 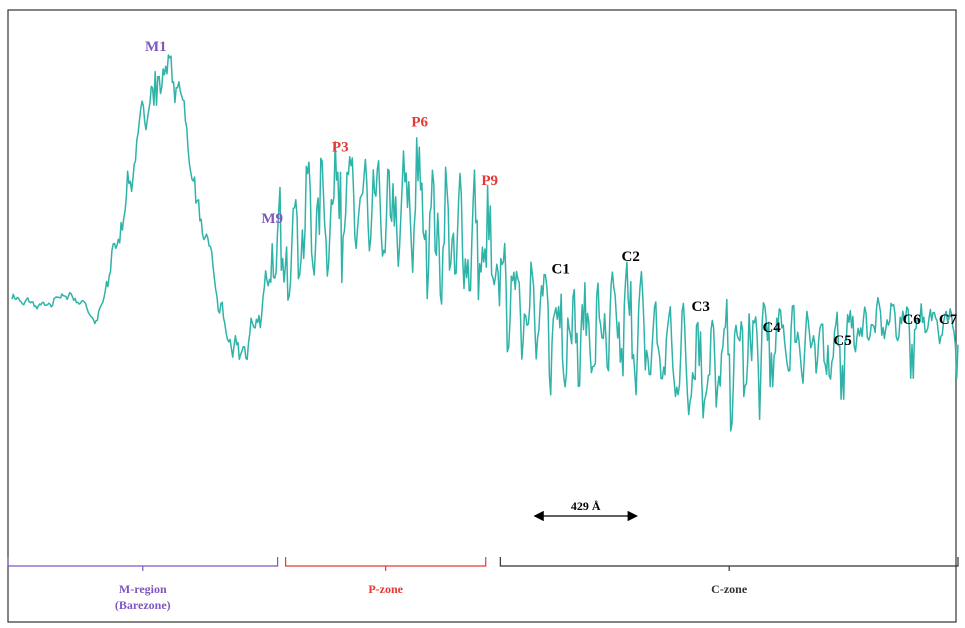 What do you see at coordinates (156, 47) in the screenshot?
I see `peak-label-m1: M1` at bounding box center [156, 47].